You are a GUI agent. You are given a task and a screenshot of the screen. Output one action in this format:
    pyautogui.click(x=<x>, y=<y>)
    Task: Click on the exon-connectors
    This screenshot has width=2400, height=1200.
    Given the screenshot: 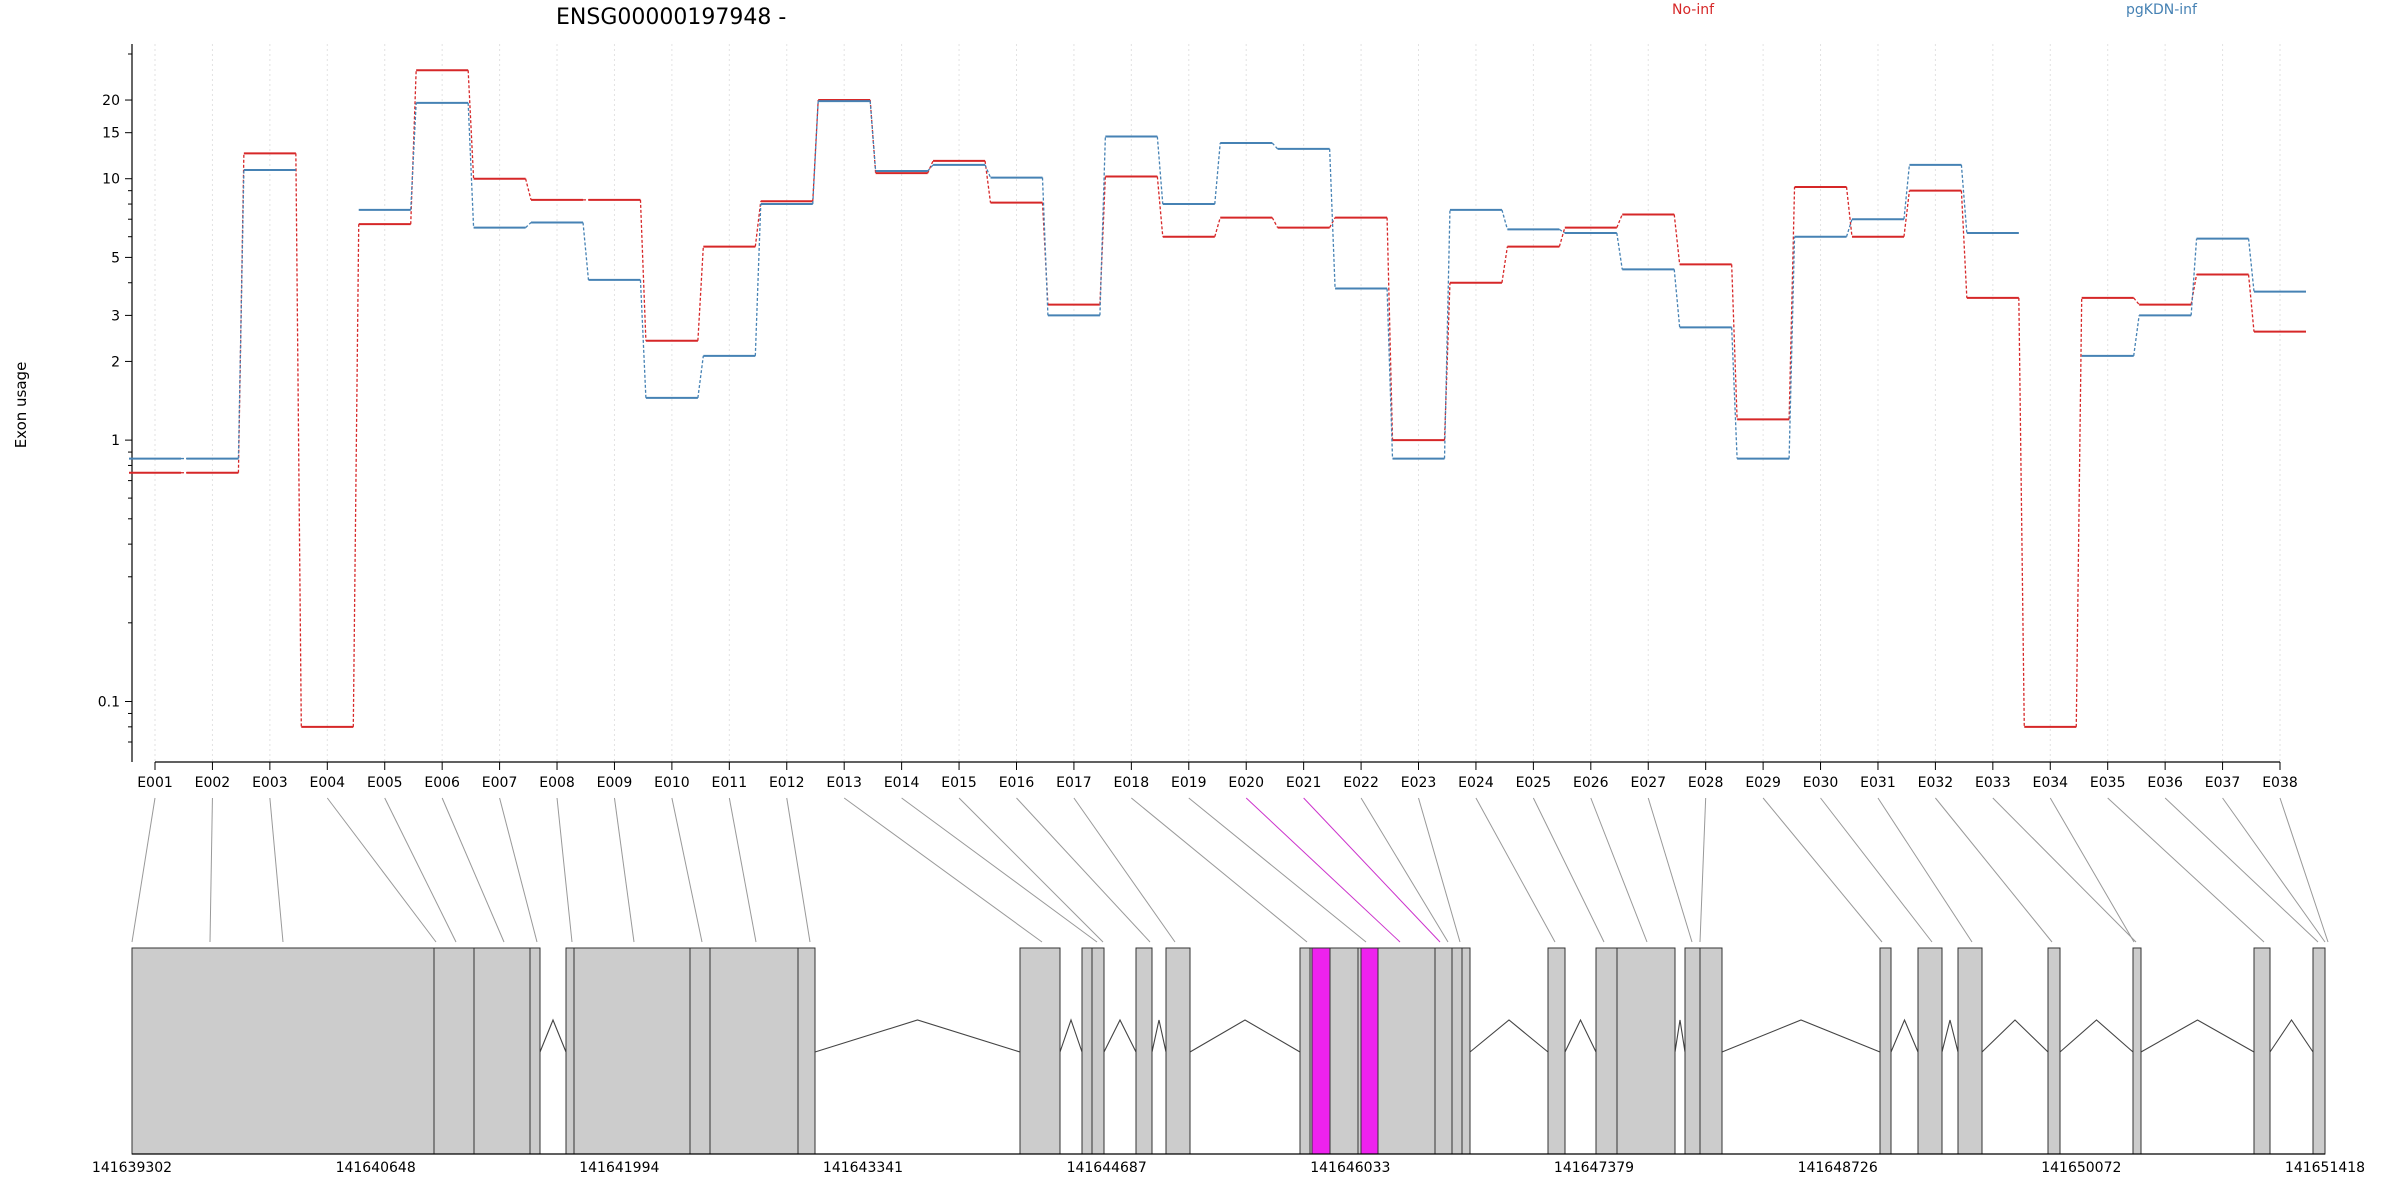 What is the action you would take?
    pyautogui.click(x=1230, y=870)
    